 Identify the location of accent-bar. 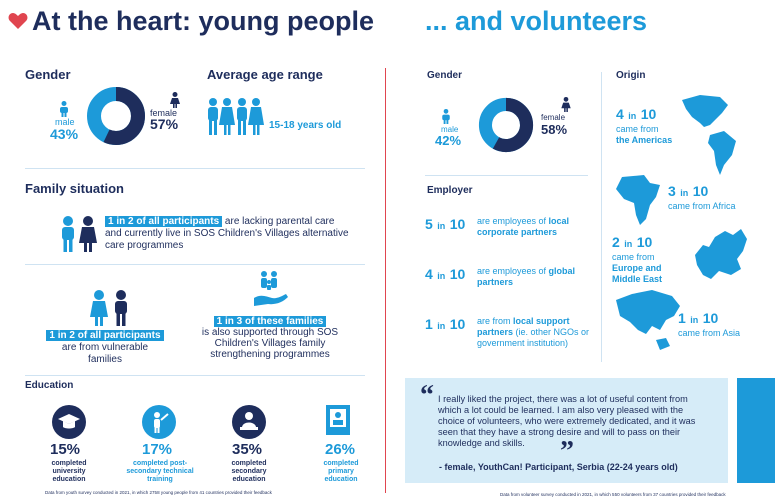
(756, 430).